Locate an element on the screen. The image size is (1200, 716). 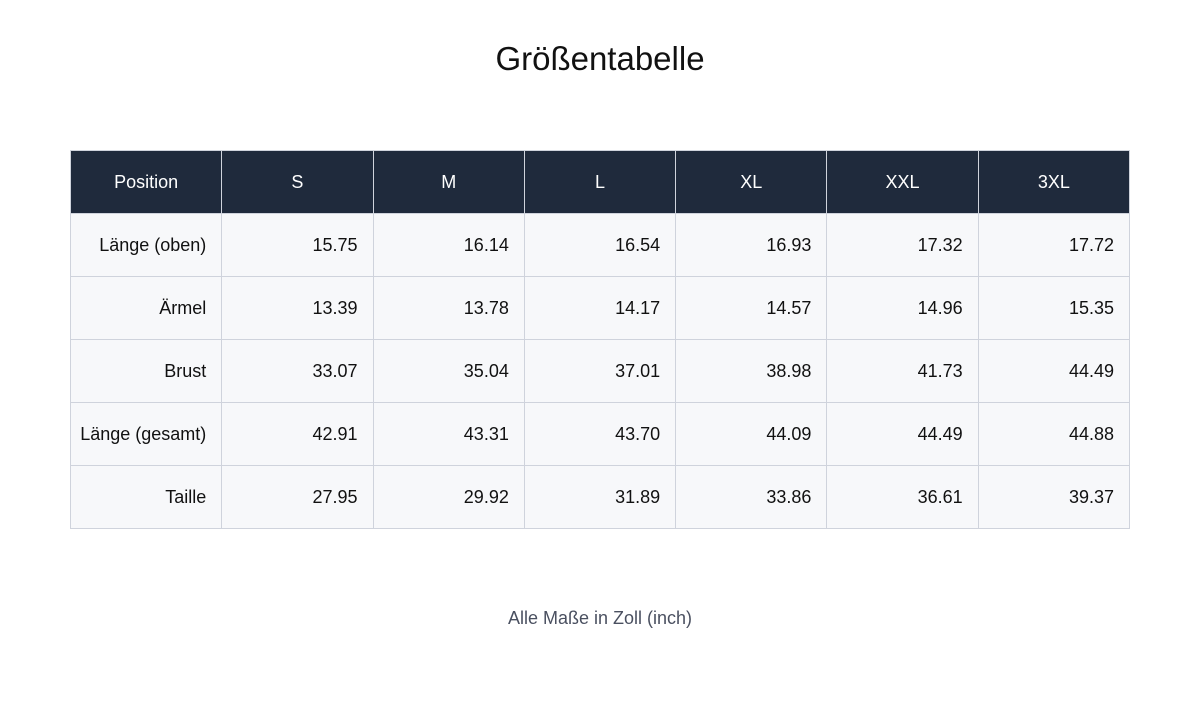
header-row: Position S M L XL XXL 3XL is located at coordinates (600, 182).